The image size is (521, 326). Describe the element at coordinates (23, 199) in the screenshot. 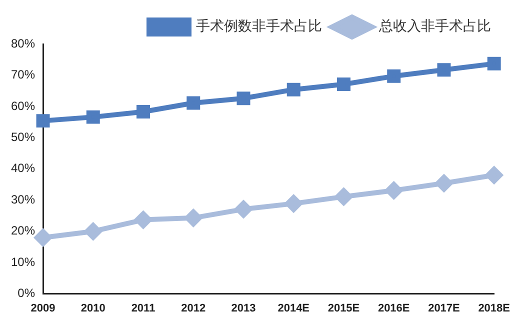

I see `y-tick-label: 30%` at that location.